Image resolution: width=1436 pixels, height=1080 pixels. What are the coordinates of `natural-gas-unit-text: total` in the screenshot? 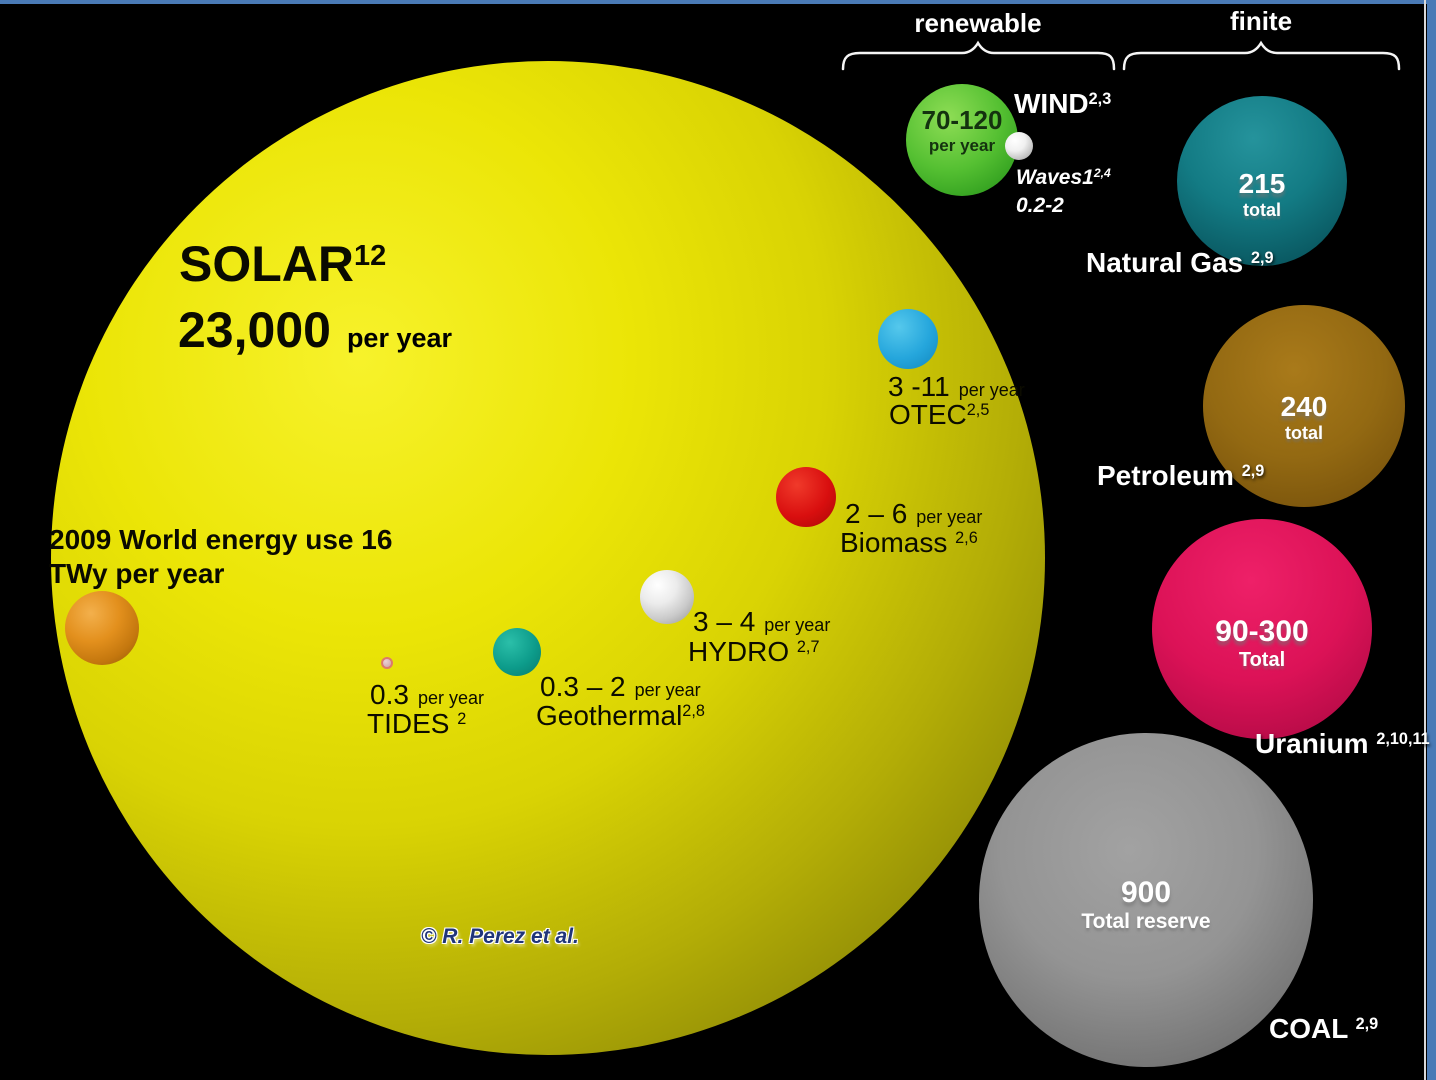 It's located at (1262, 209).